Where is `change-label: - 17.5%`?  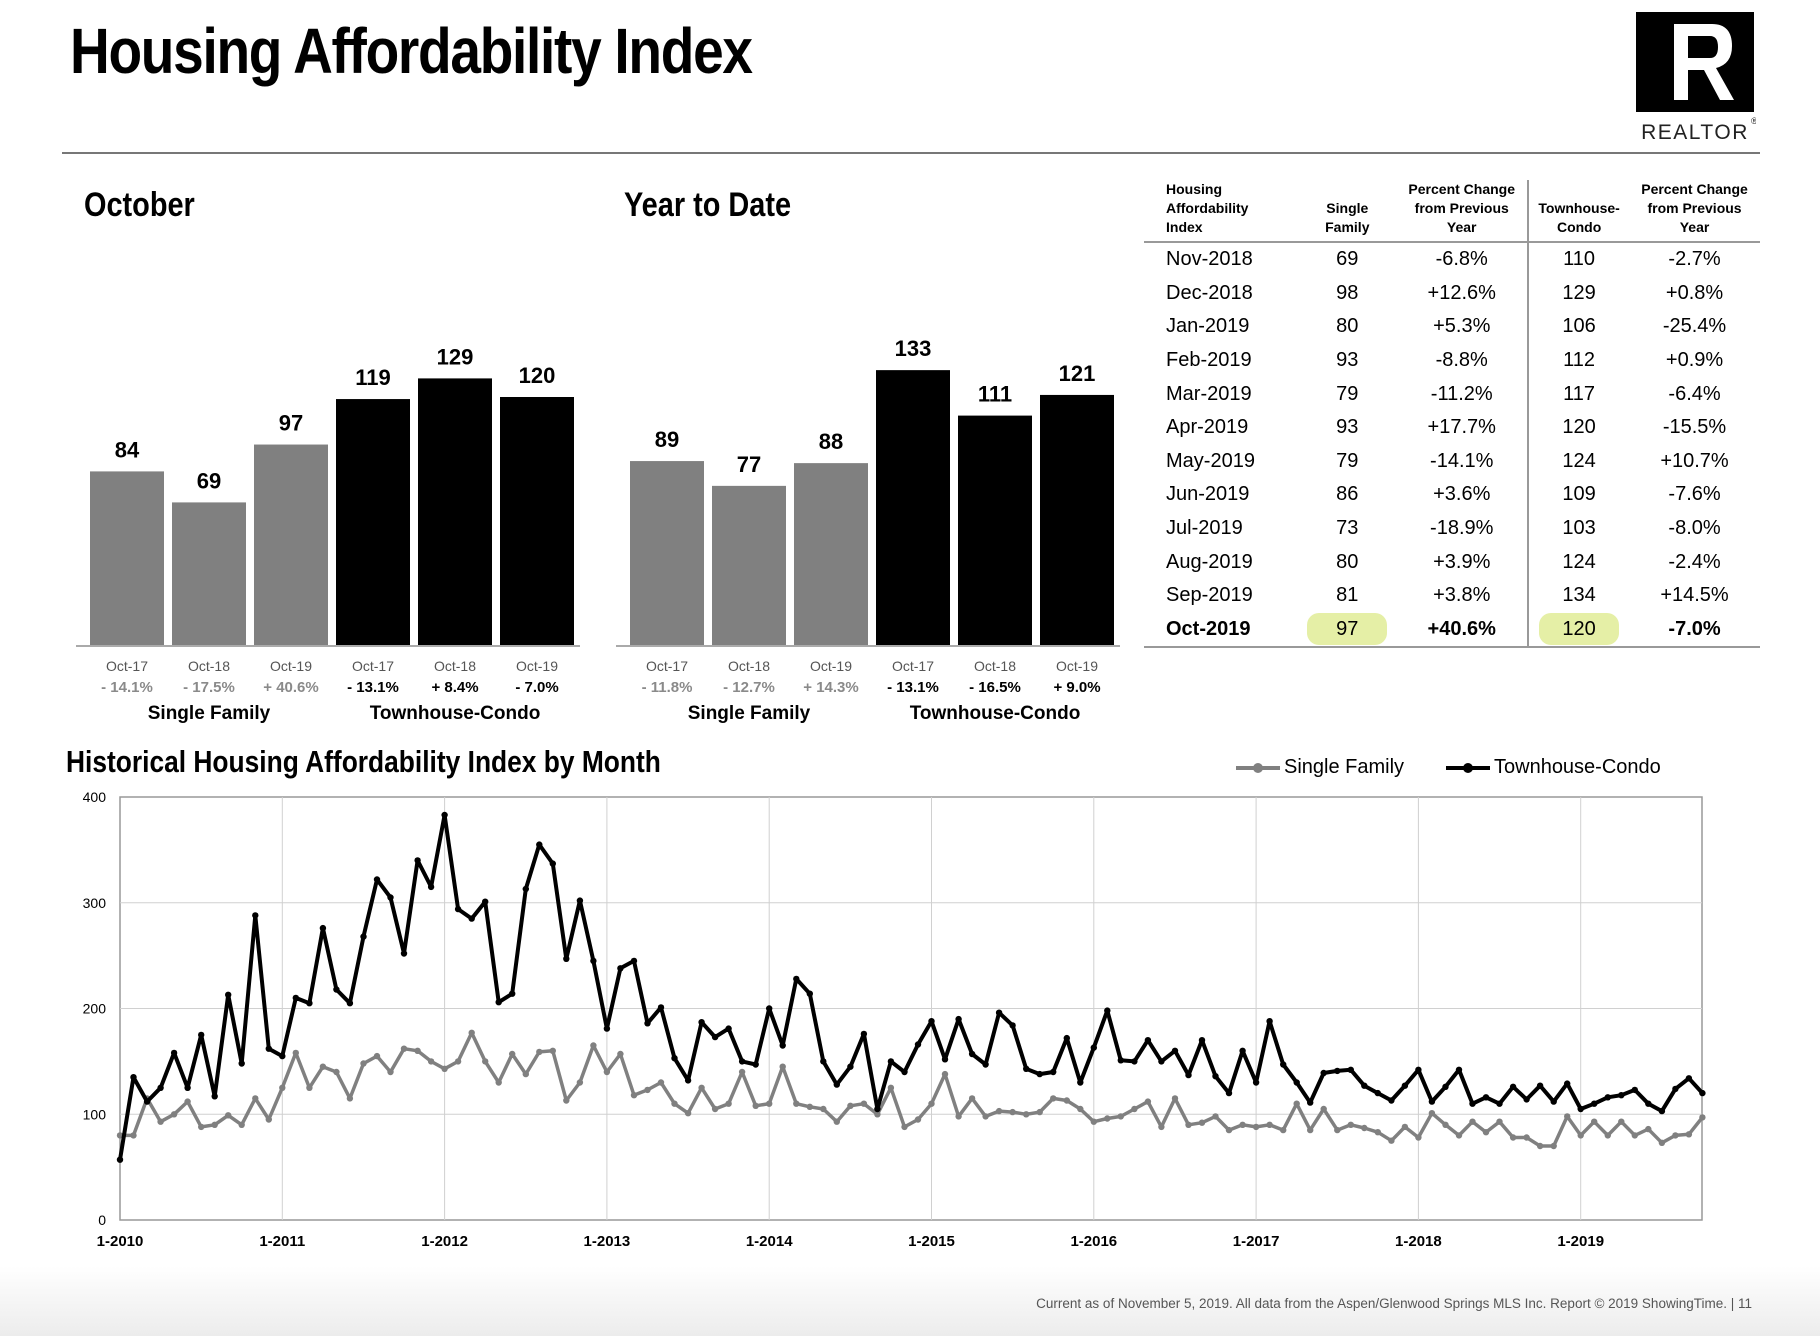 change-label: - 17.5% is located at coordinates (209, 687).